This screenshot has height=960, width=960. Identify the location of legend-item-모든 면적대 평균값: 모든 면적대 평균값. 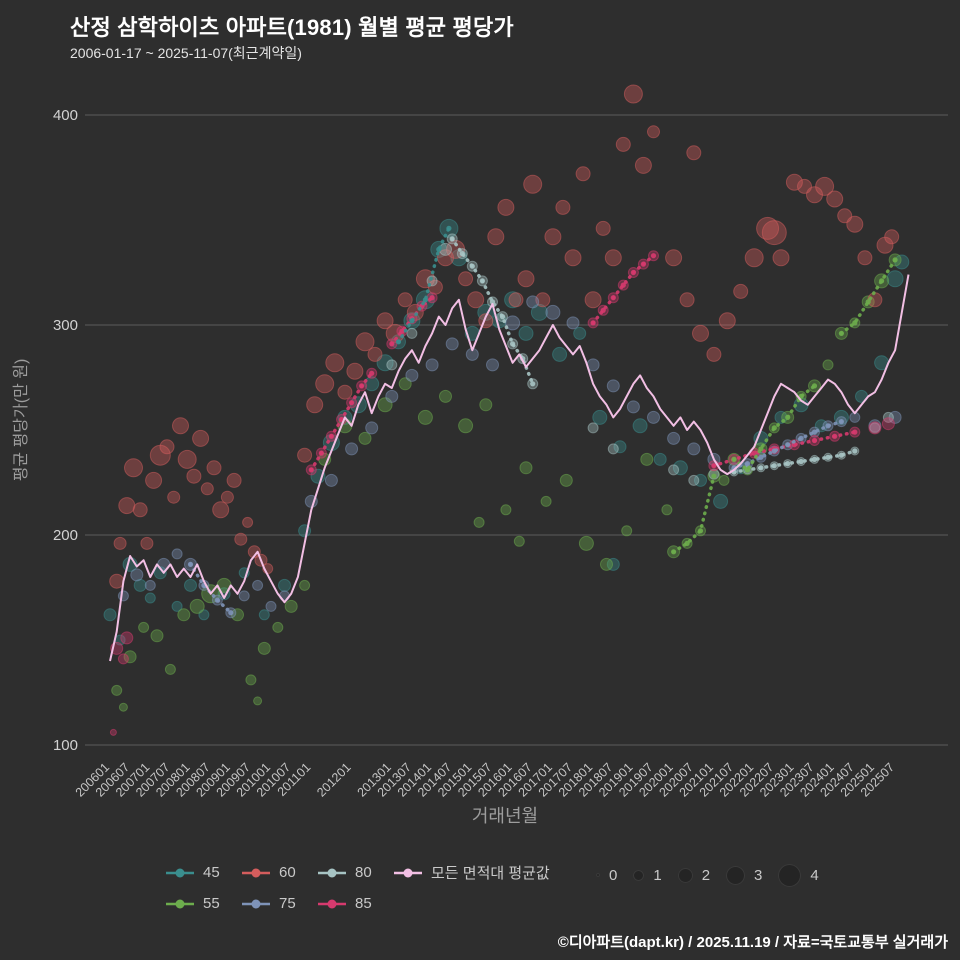
(471, 872).